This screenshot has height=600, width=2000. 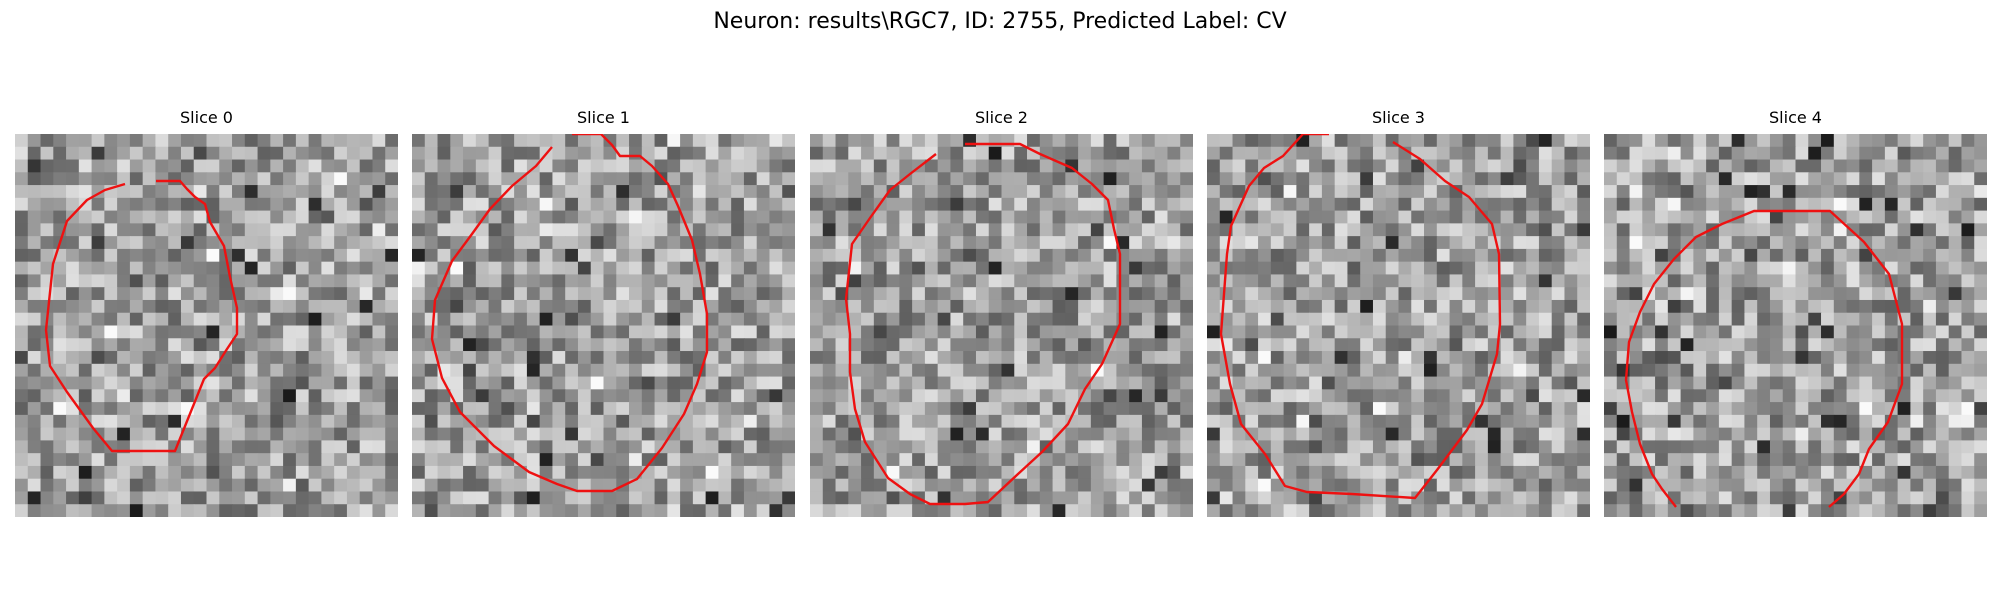 I want to click on slice-title: Slice 4, so click(x=1795, y=117).